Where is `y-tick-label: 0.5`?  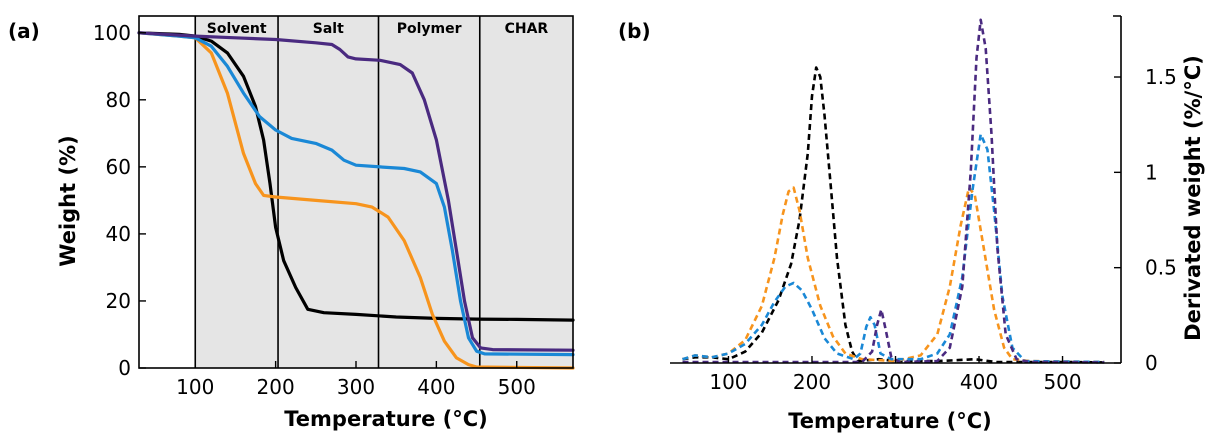 y-tick-label: 0.5 is located at coordinates (1161, 268).